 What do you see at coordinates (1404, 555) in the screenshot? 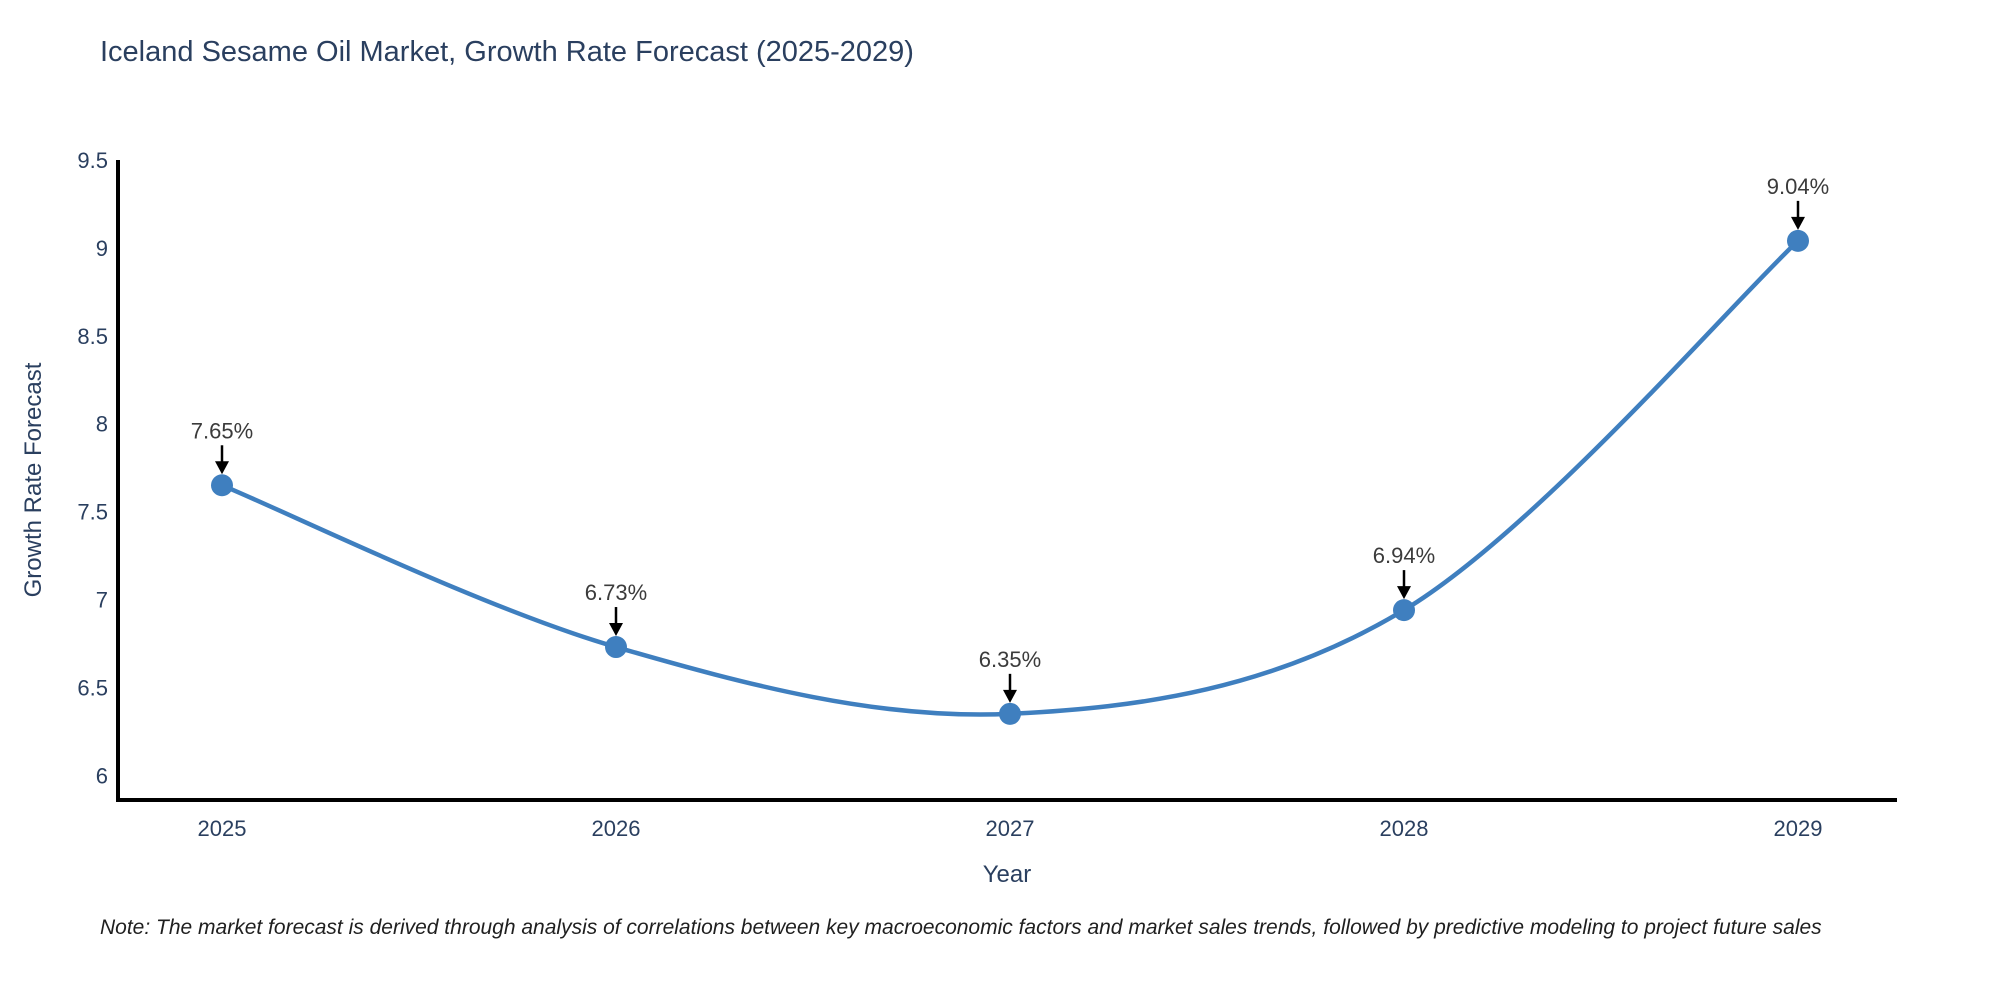
I see `point-value-label: 6.94%` at bounding box center [1404, 555].